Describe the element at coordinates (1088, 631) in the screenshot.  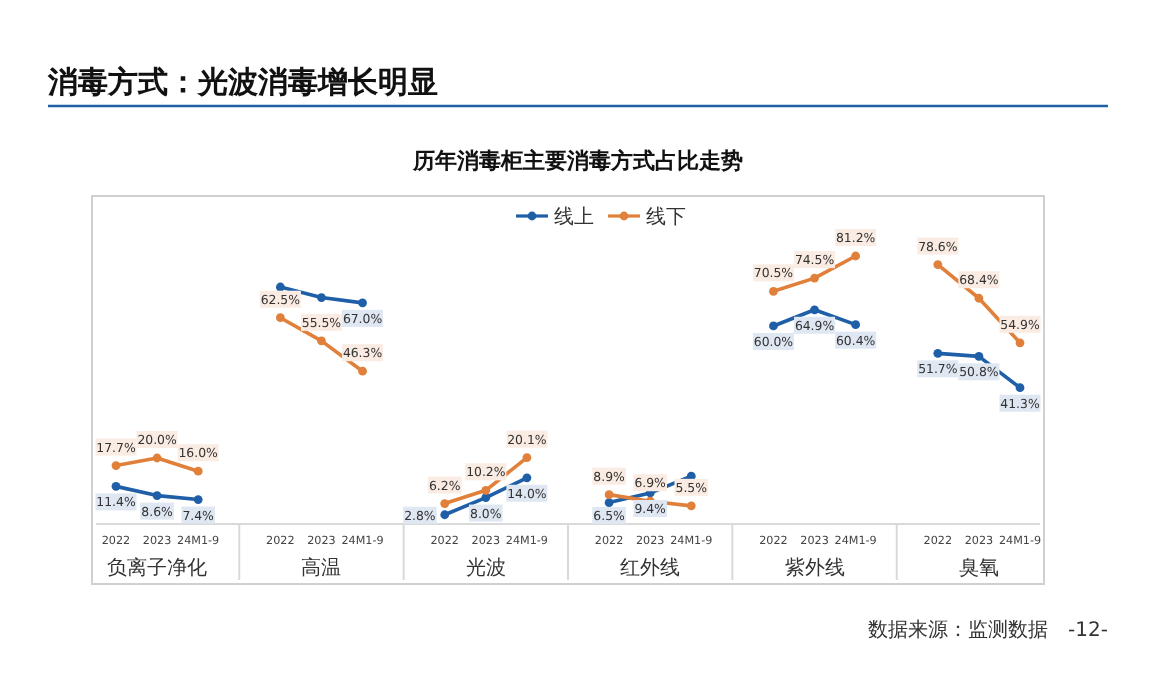
I see `text: -12-` at that location.